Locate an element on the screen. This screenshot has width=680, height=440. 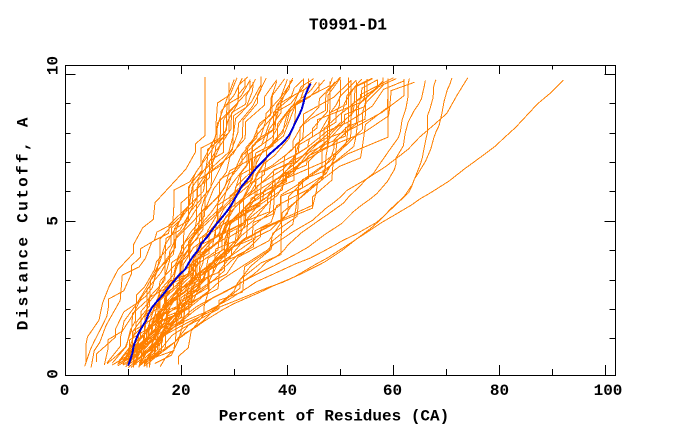
svg-text: 5 is located at coordinates (54, 221).